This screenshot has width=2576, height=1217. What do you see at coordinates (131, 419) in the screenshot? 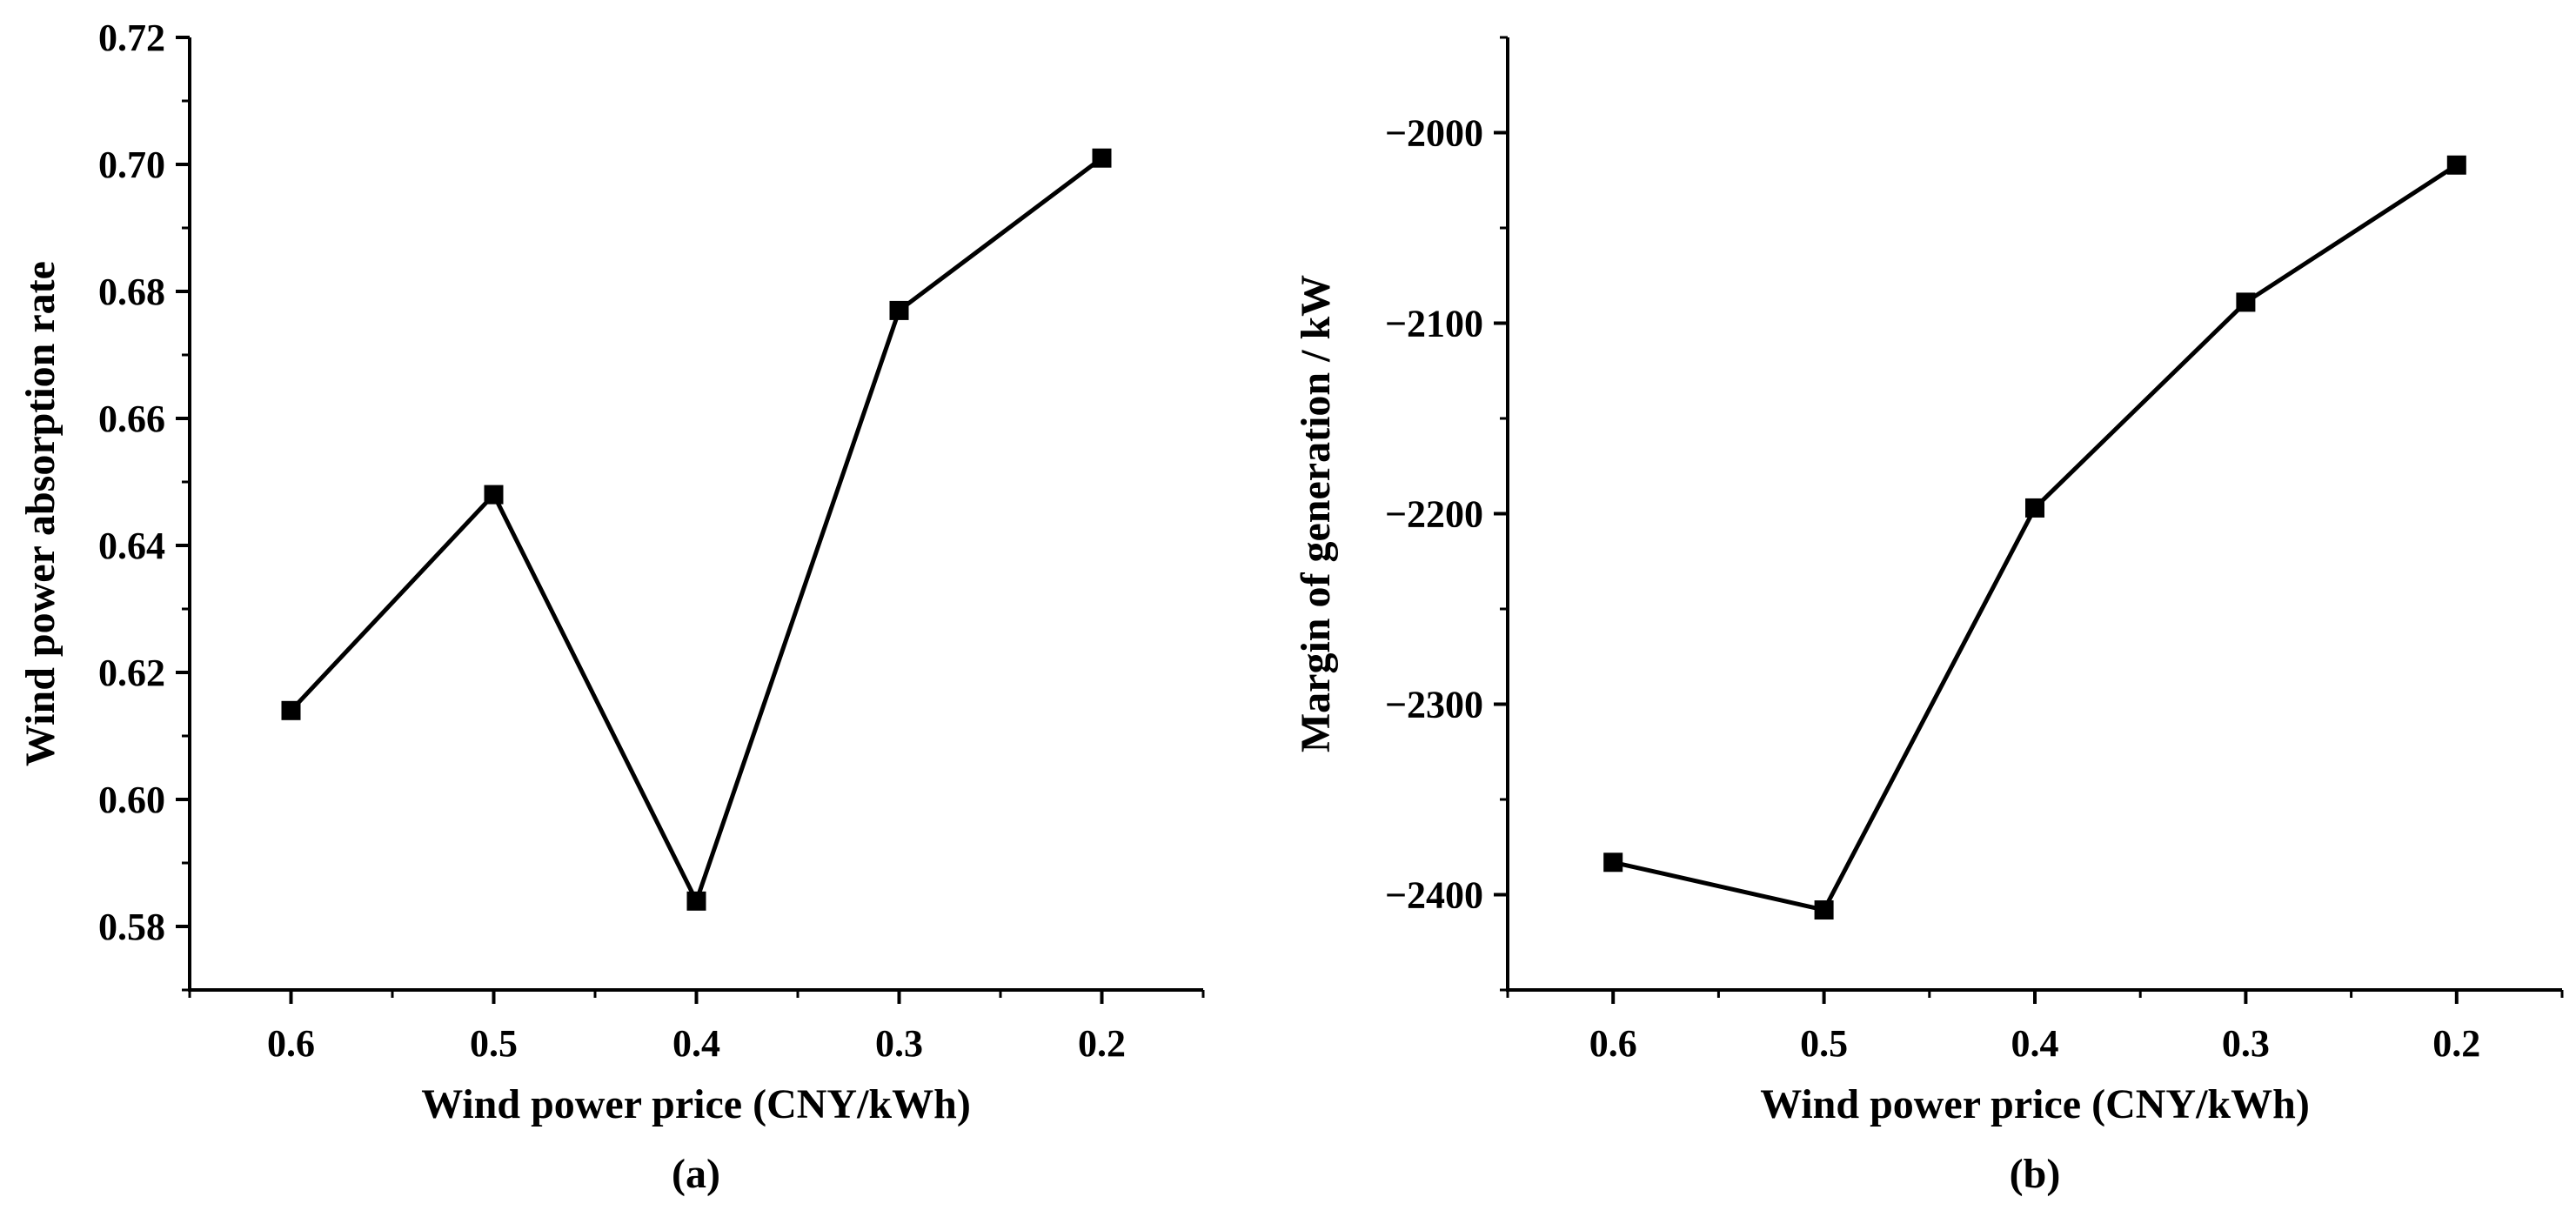
I see `y-tick-label: 0.66` at bounding box center [131, 419].